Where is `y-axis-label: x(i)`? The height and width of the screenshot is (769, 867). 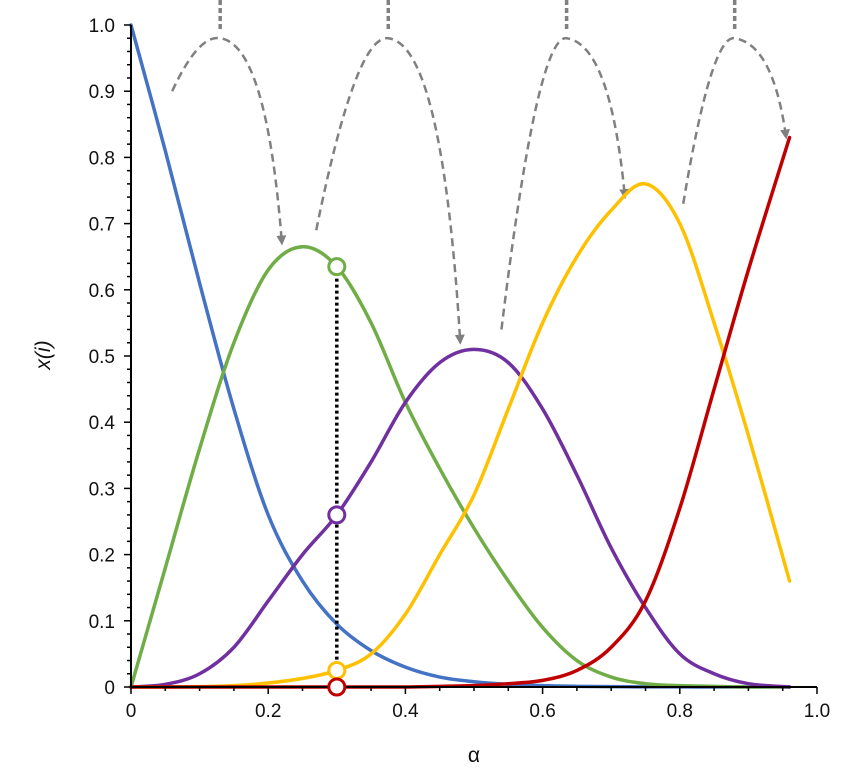
y-axis-label: x(i) is located at coordinates (43, 355).